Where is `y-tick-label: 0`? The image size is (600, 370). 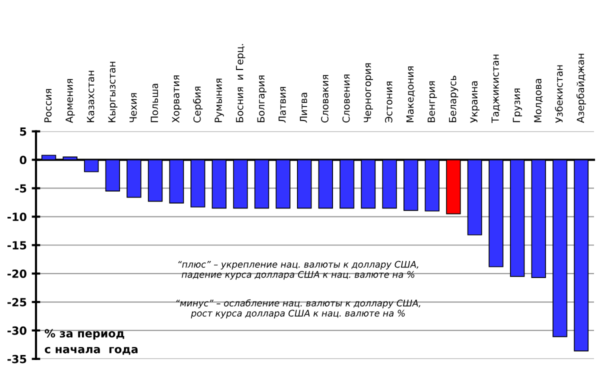
y-tick-label: 0 is located at coordinates (23, 160).